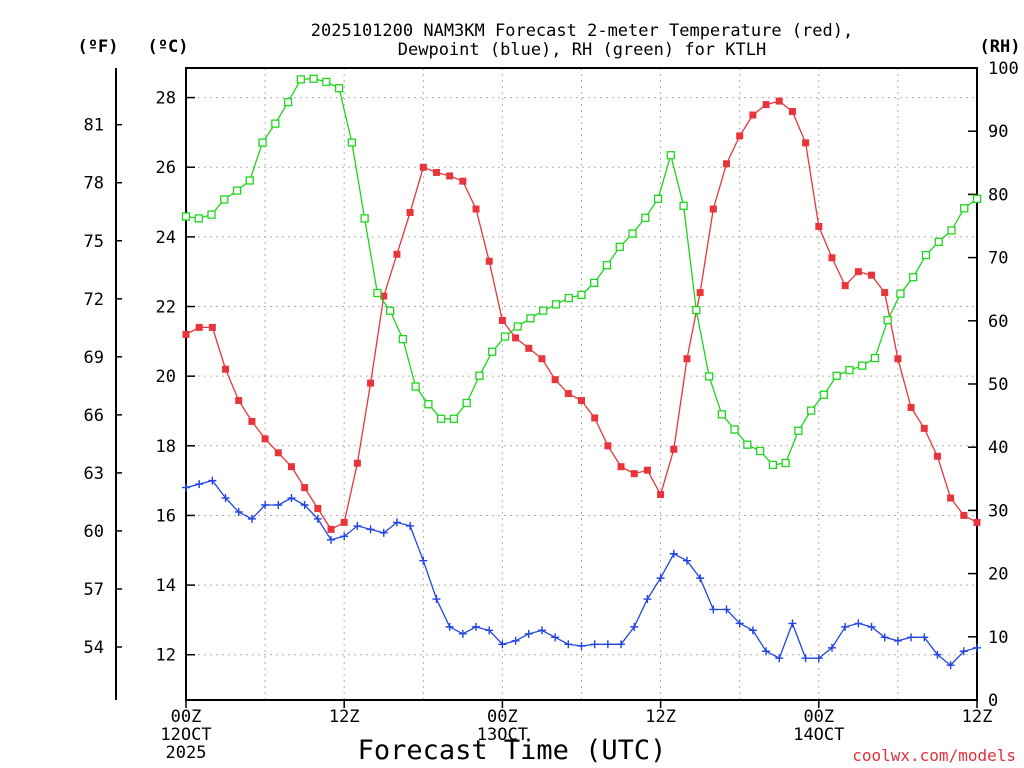 This screenshot has width=1024, height=768. Describe the element at coordinates (94, 648) in the screenshot. I see `fahrenheit-tick-label: 54` at that location.